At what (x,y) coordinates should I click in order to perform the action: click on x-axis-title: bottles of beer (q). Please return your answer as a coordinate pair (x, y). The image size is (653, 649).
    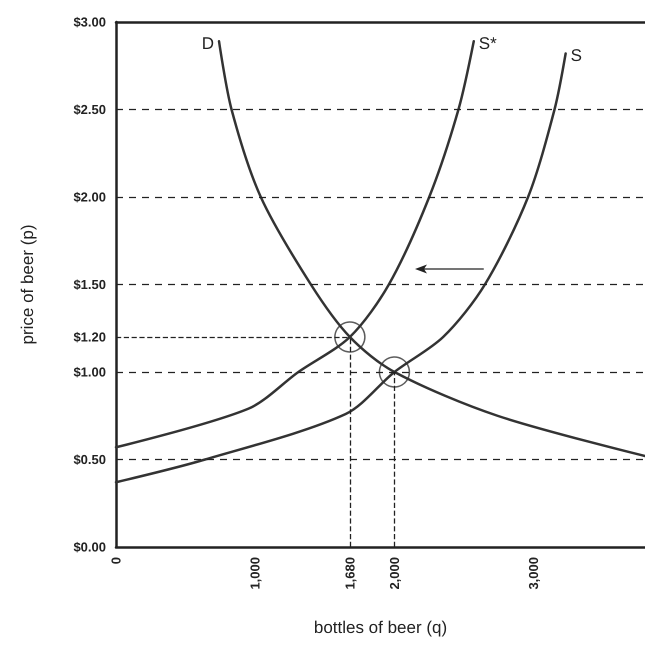
    Looking at the image, I should click on (381, 627).